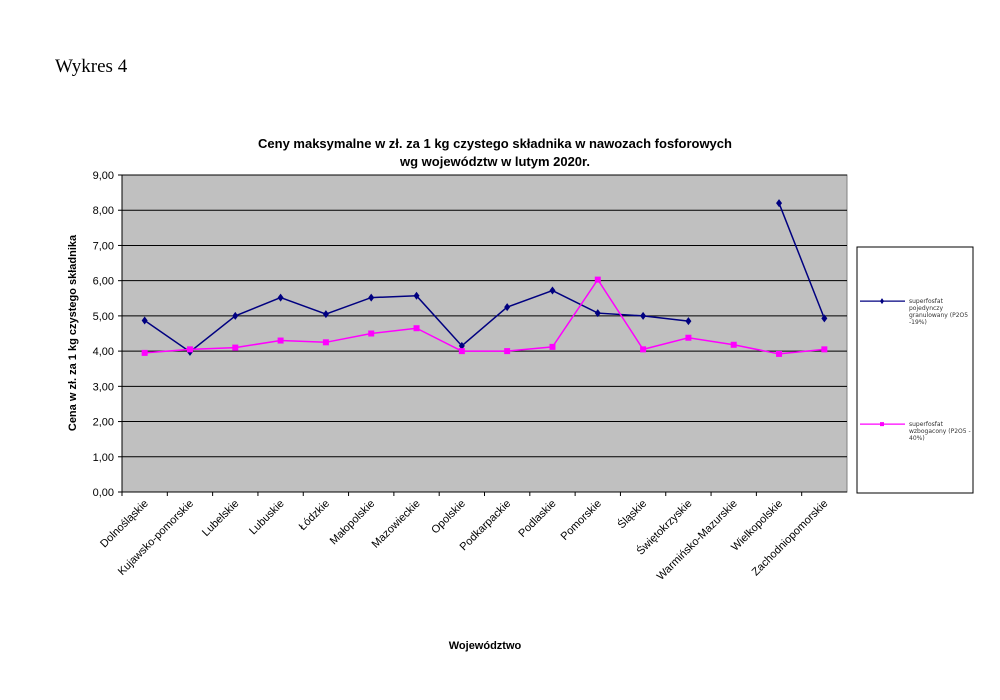  Describe the element at coordinates (103, 493) in the screenshot. I see `y-tick-label: 0,00` at that location.